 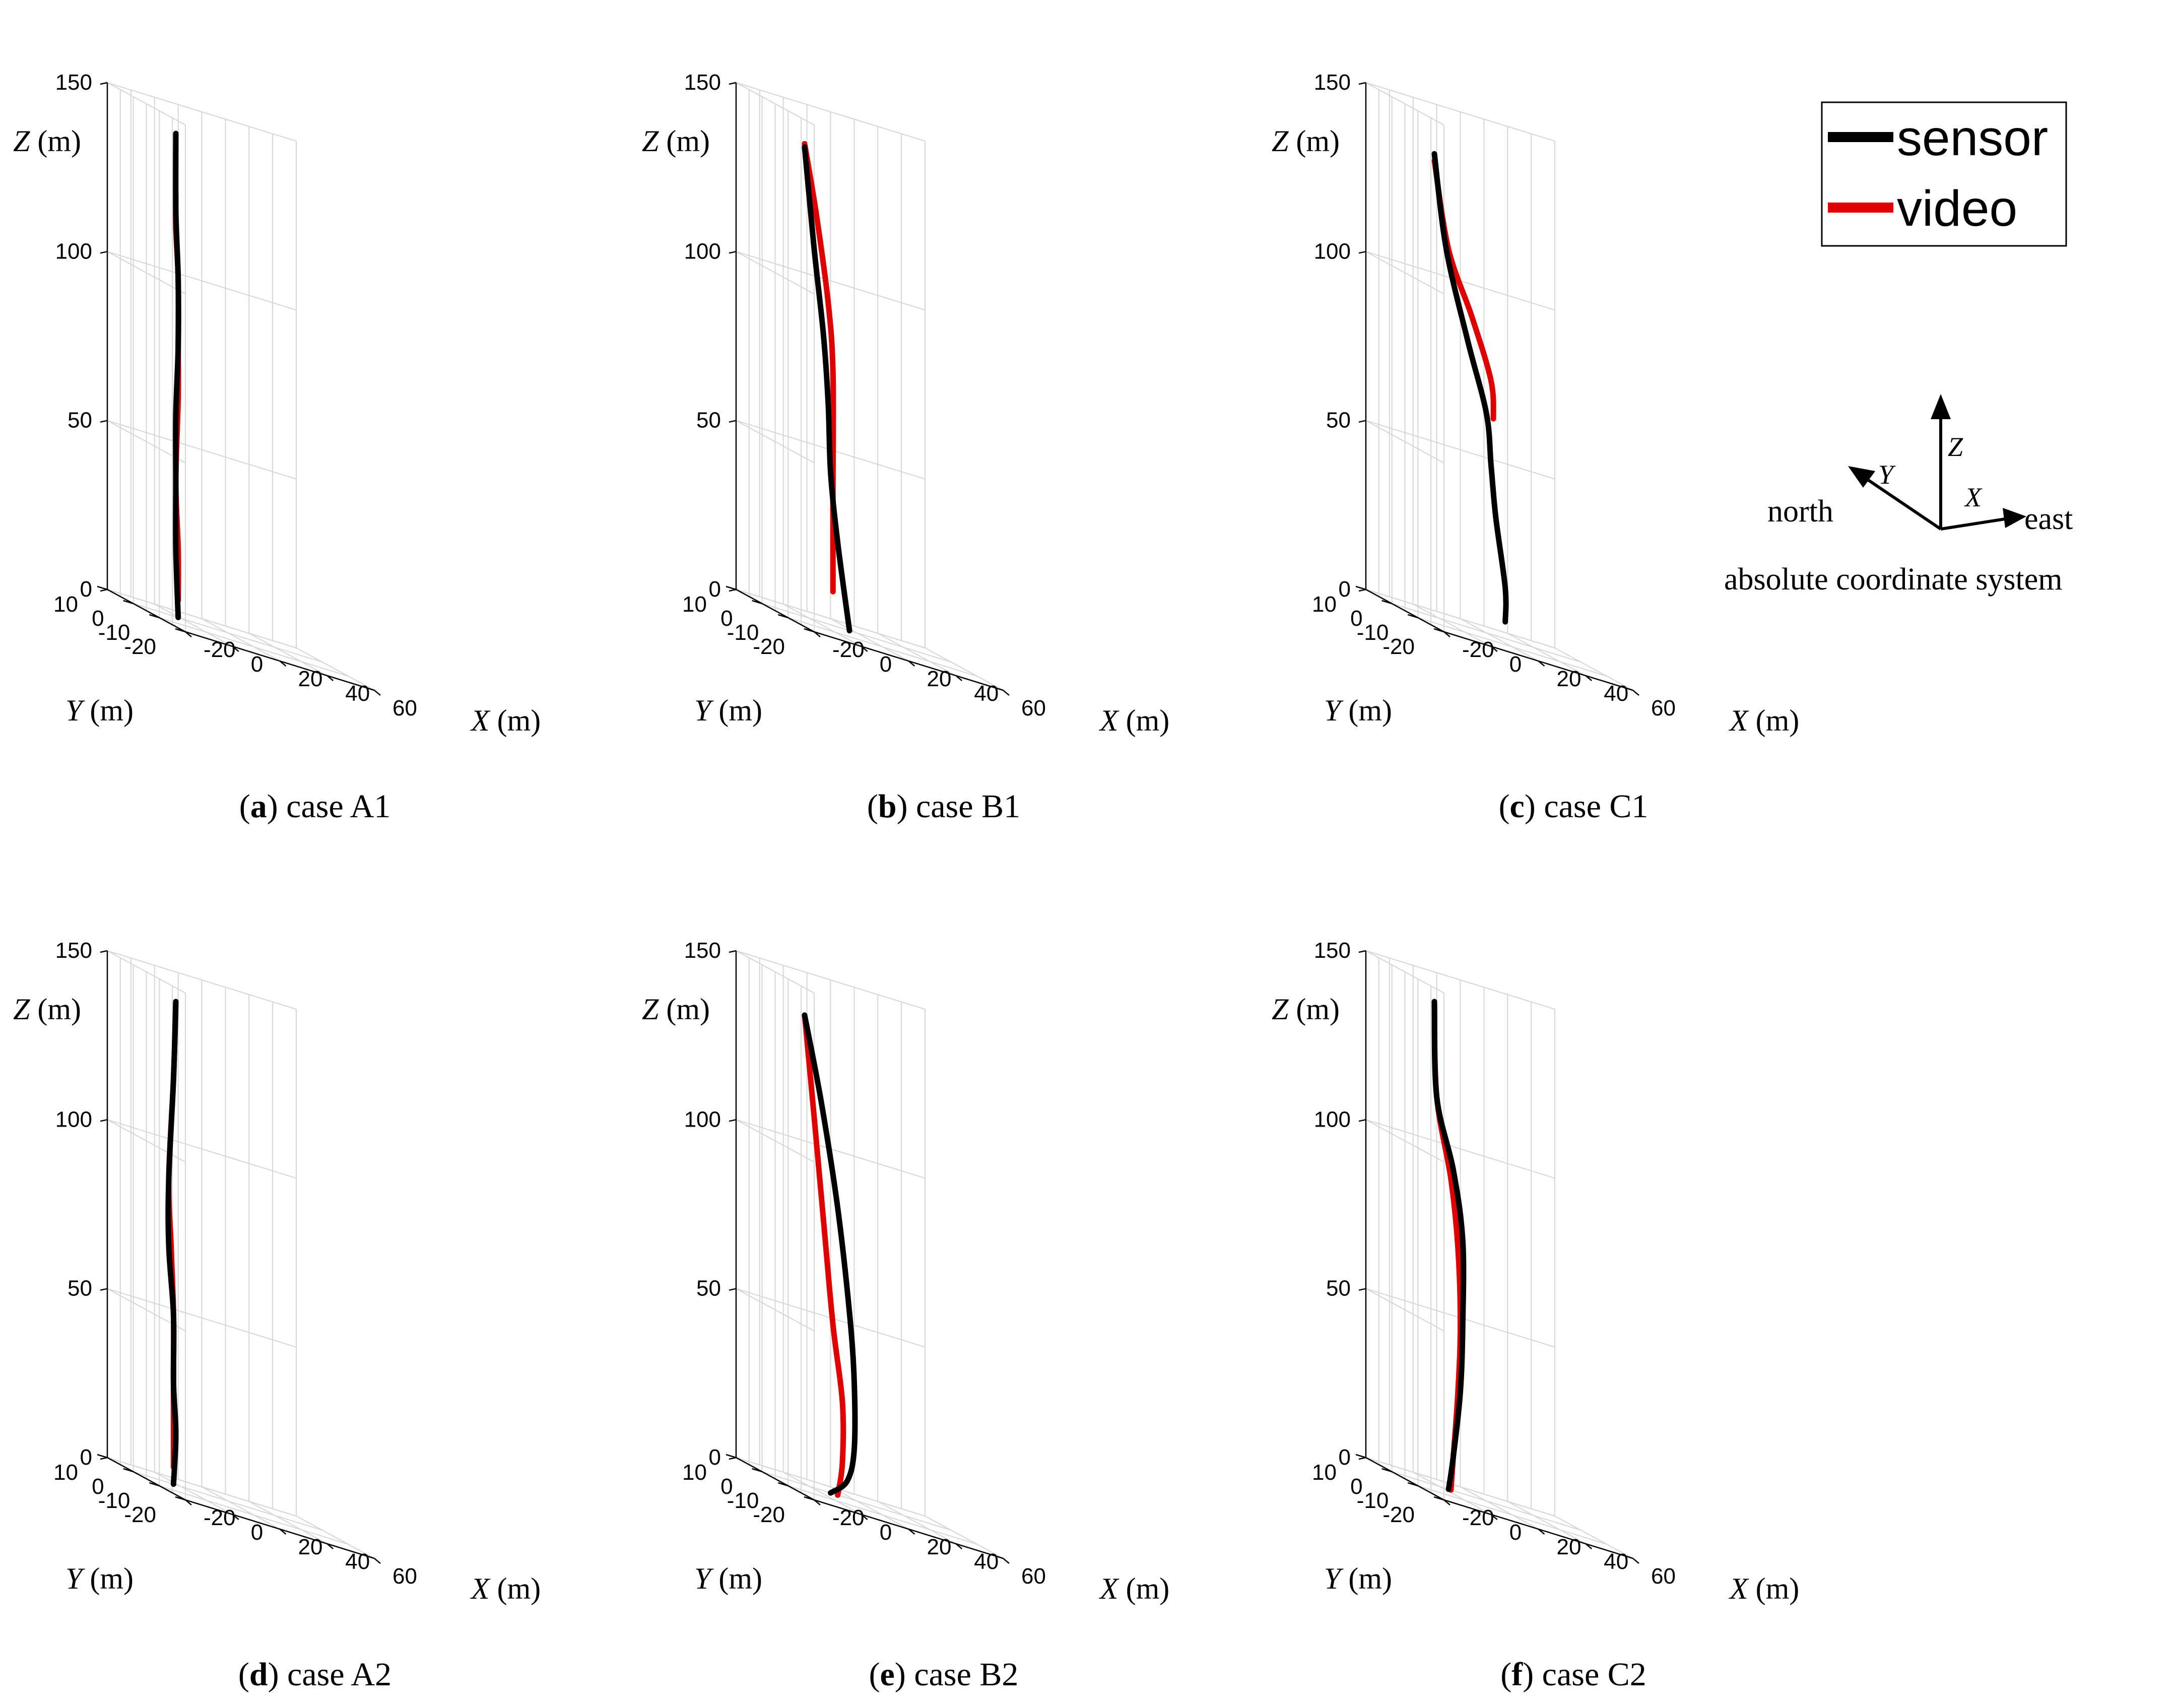 What do you see at coordinates (1033, 708) in the screenshot?
I see `x-tick-label: 60` at bounding box center [1033, 708].